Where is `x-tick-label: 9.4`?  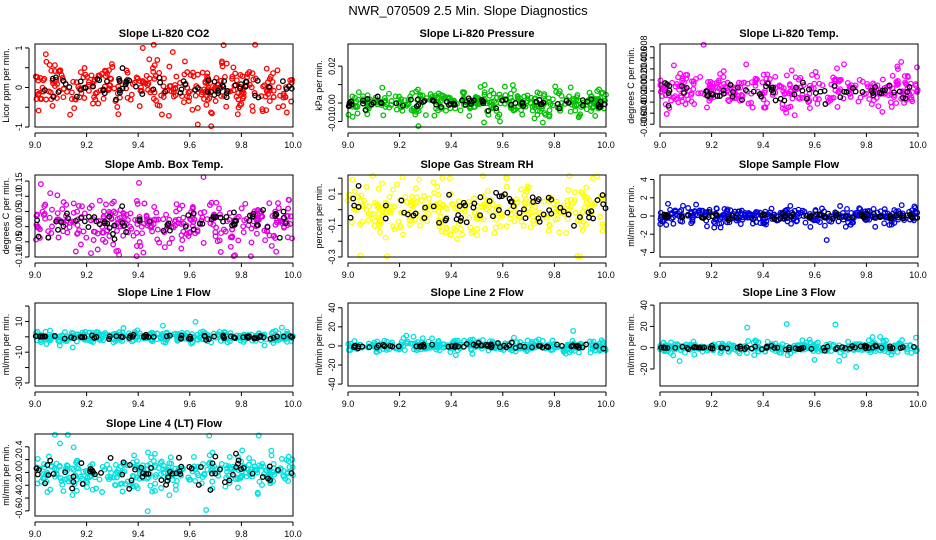 x-tick-label: 9.4 is located at coordinates (138, 404).